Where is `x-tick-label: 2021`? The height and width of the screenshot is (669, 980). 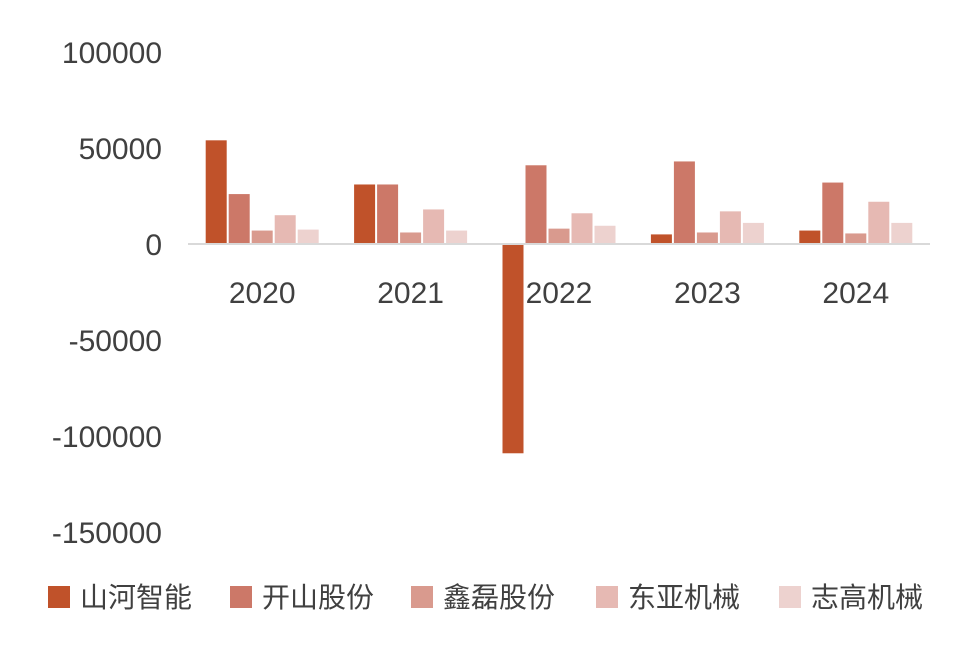
x-tick-label: 2021 is located at coordinates (410, 293).